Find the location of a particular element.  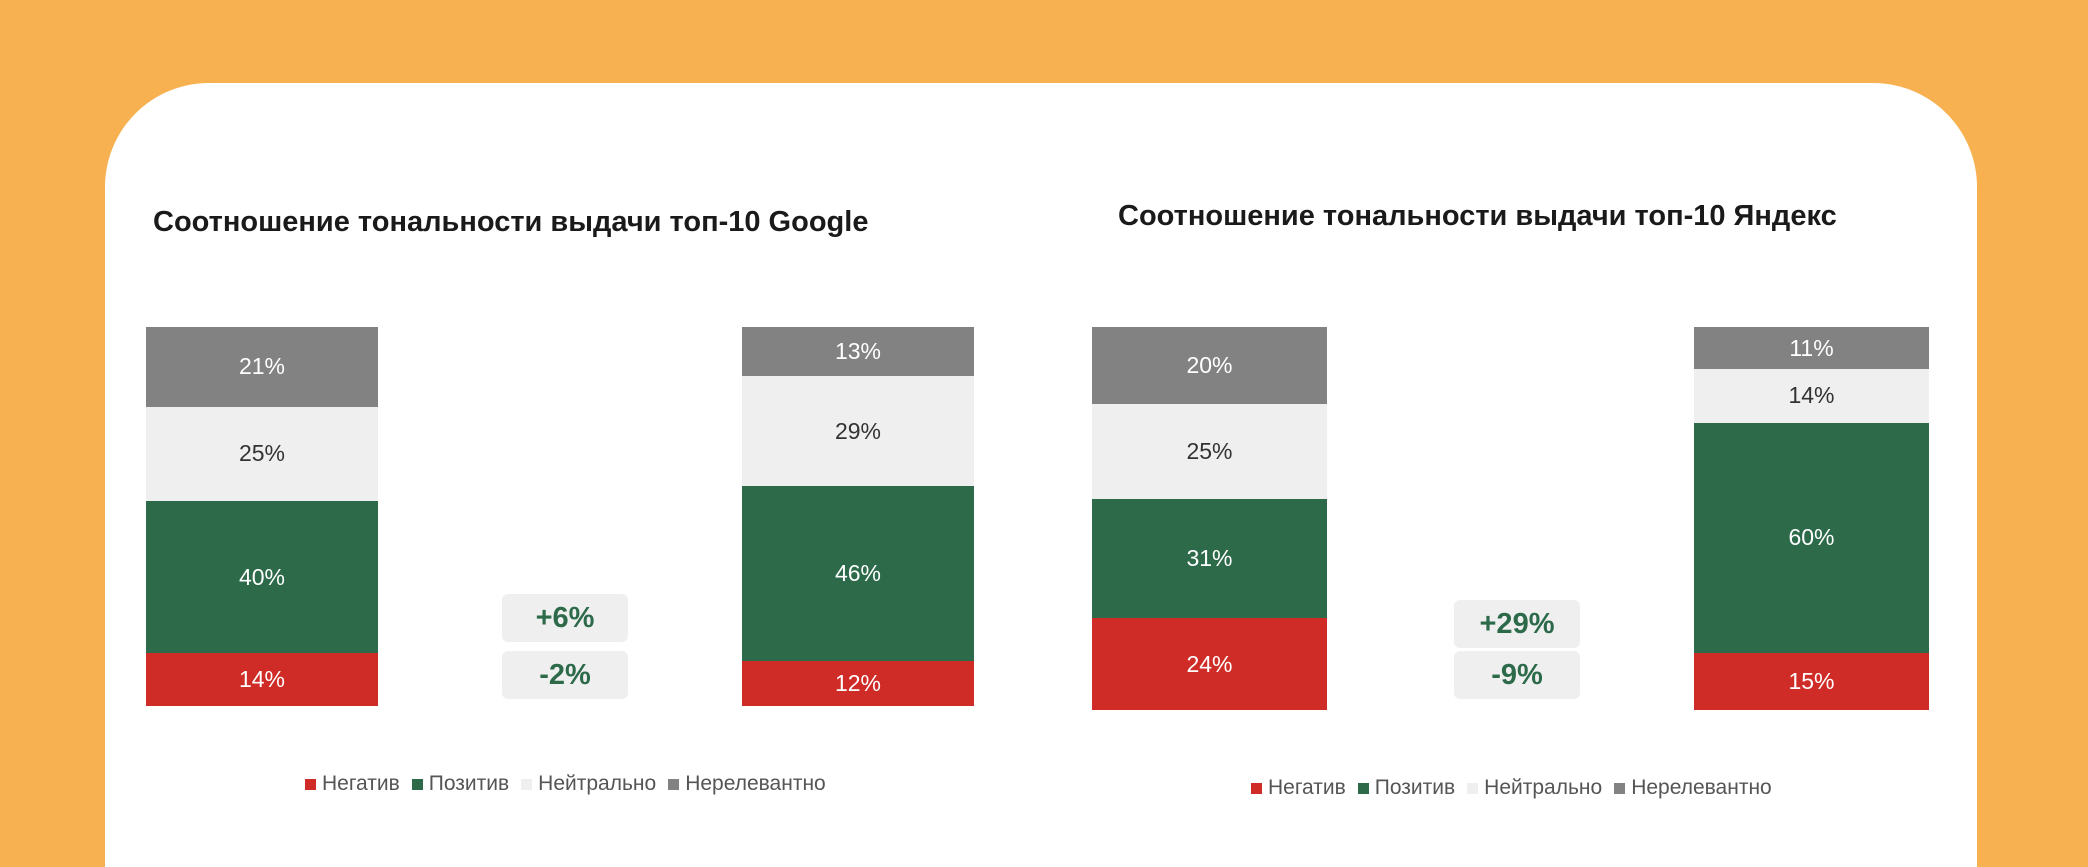

bar-segment-neutral: 29% is located at coordinates (858, 431).